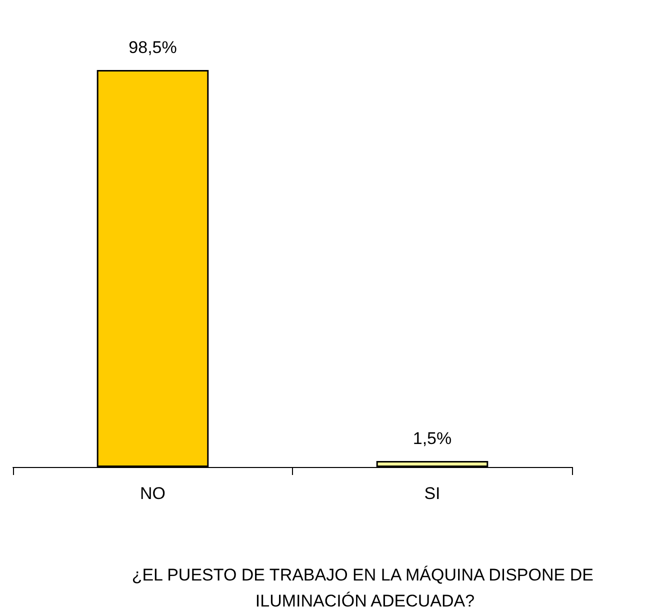 The width and height of the screenshot is (658, 612). I want to click on x-axis-title: ¿EL PUESTO DE TRABAJO EN LA MÁQUINA DISPONE DE ILUMINACIÓN ADECUADA?, so click(365, 588).